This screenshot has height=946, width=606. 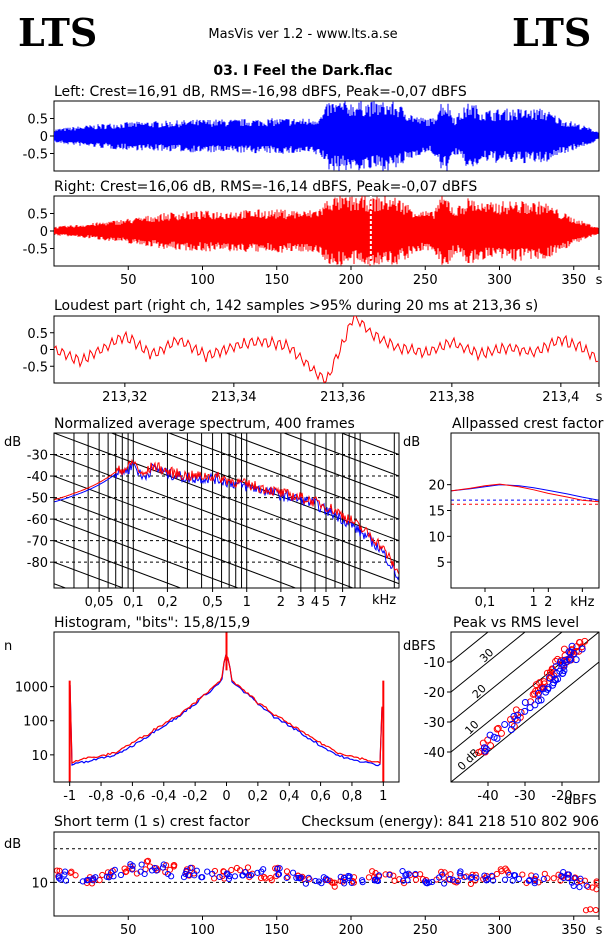 I want to click on checksum-text: Checksum (energy): 841 218 510 802 906, so click(x=450, y=822).